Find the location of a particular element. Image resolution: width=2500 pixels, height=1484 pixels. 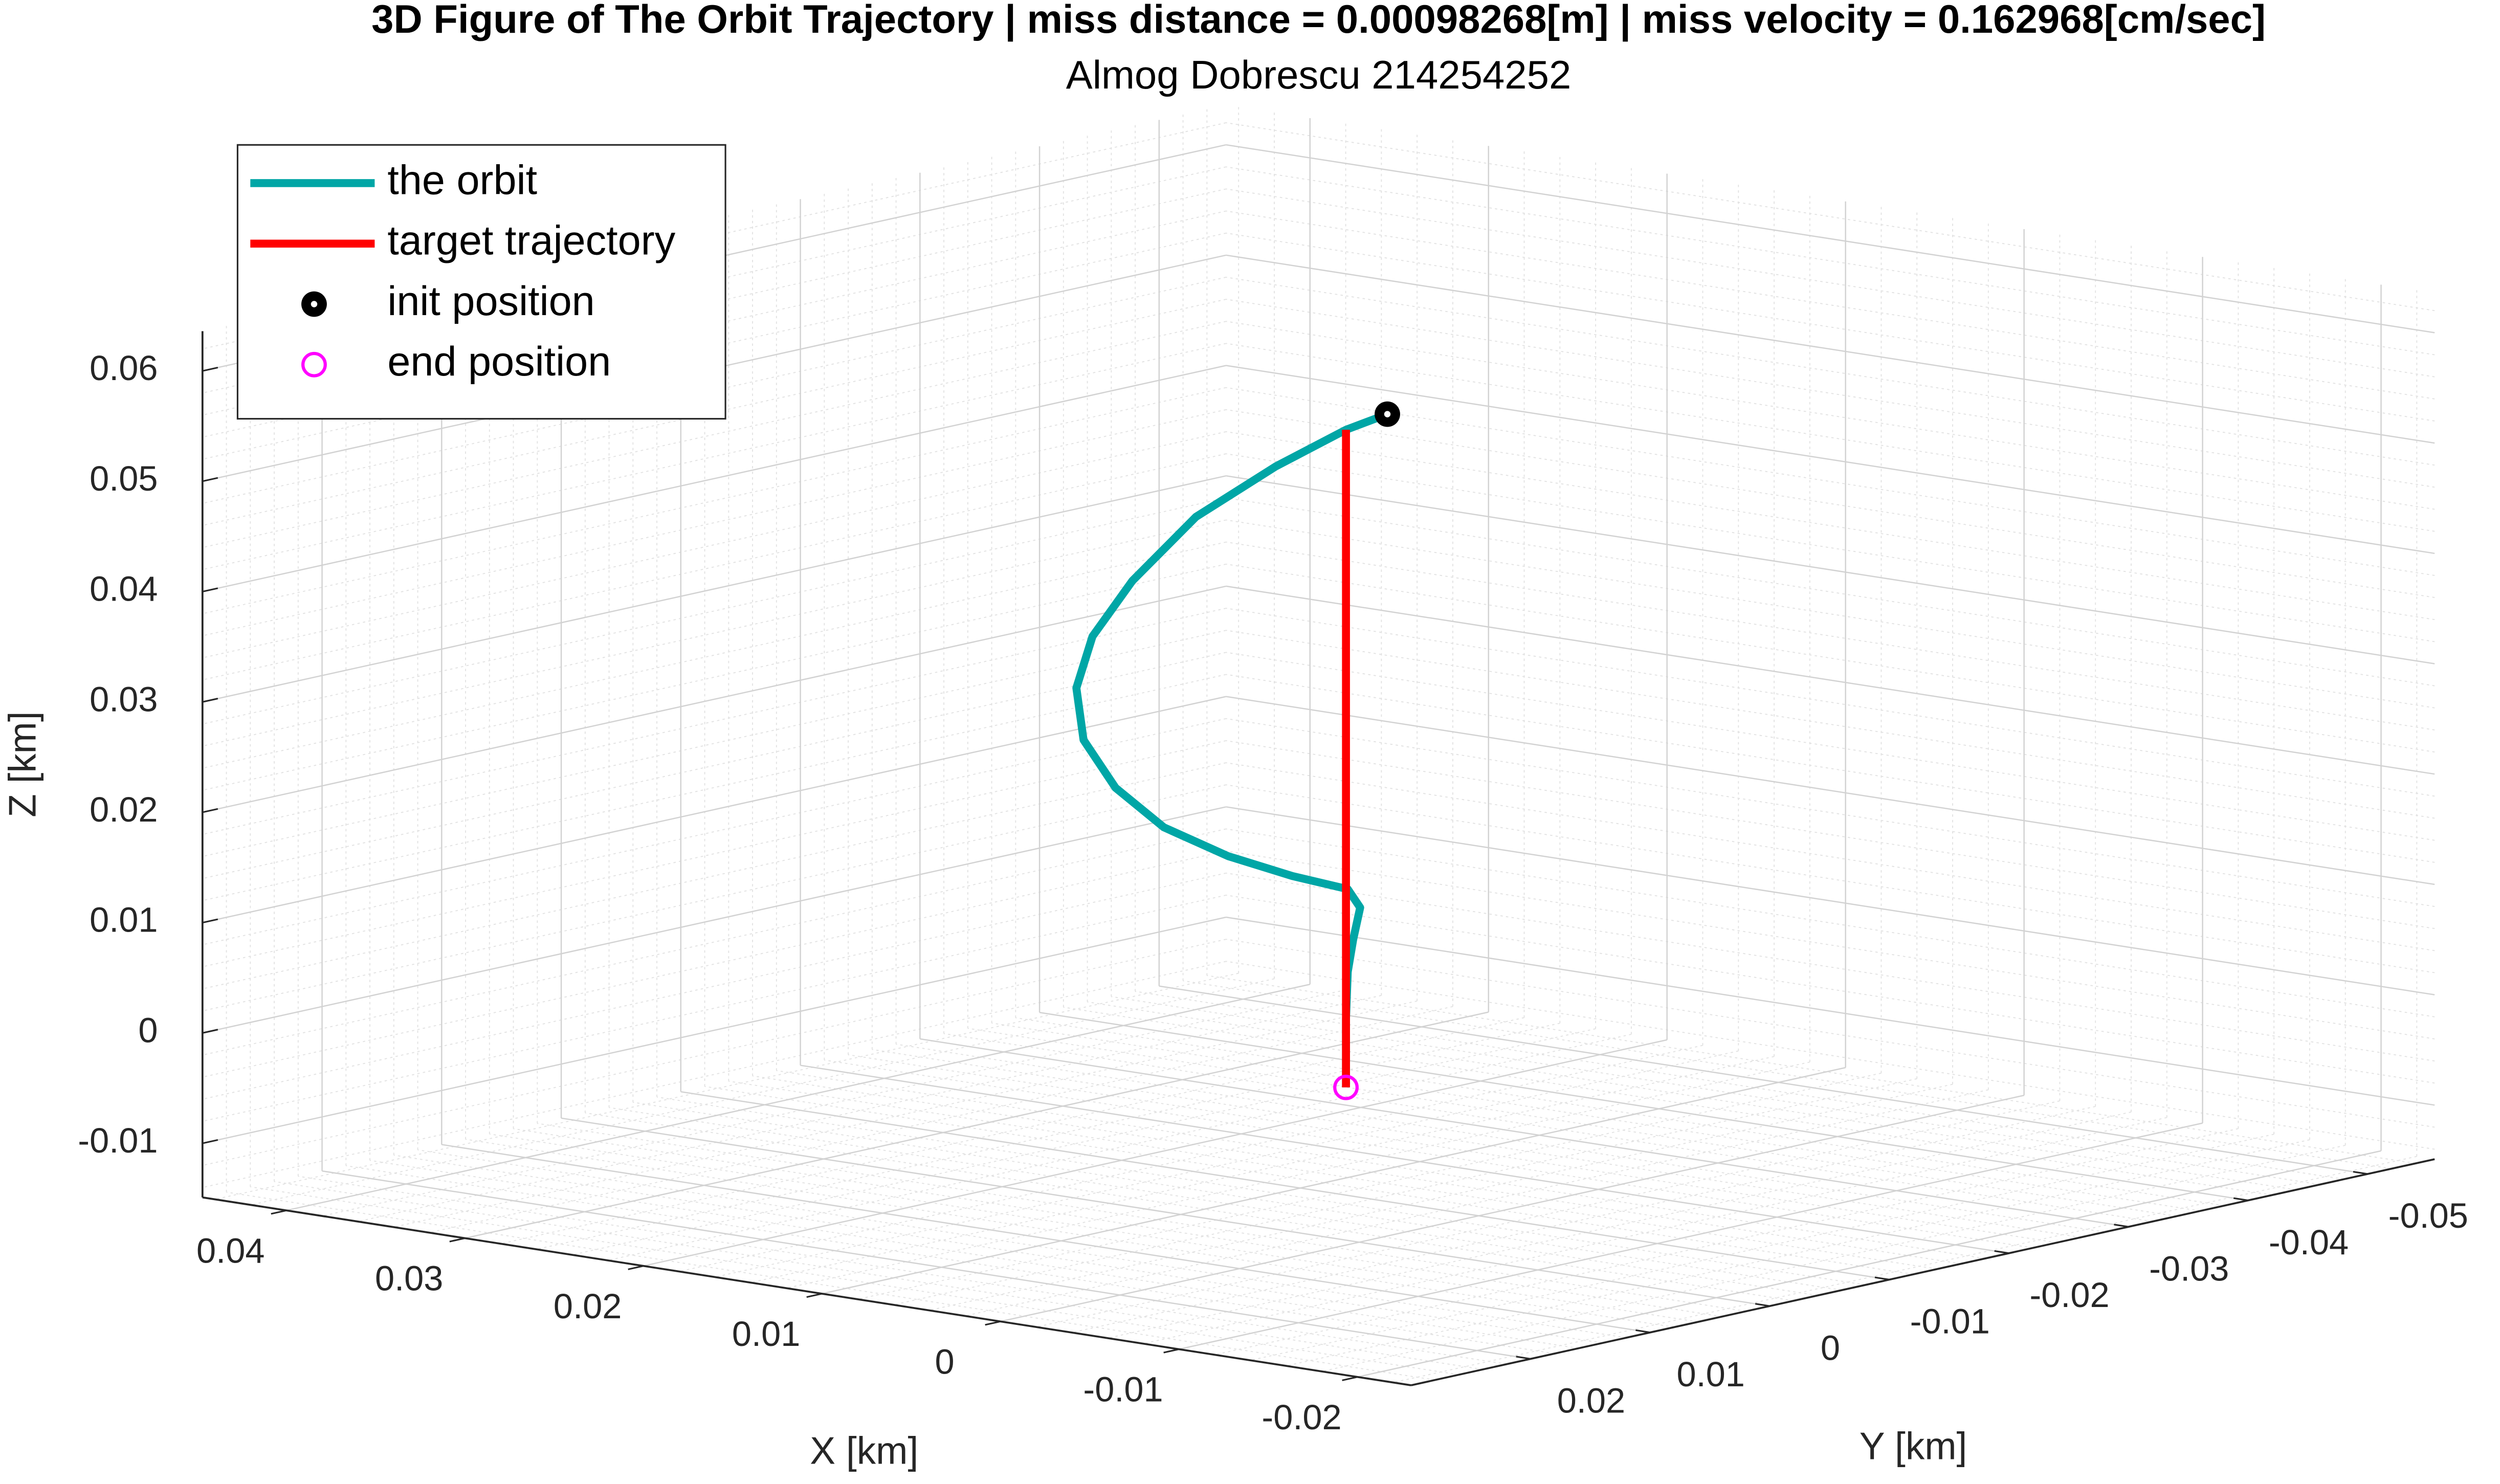

legend-label: end position is located at coordinates (499, 362).